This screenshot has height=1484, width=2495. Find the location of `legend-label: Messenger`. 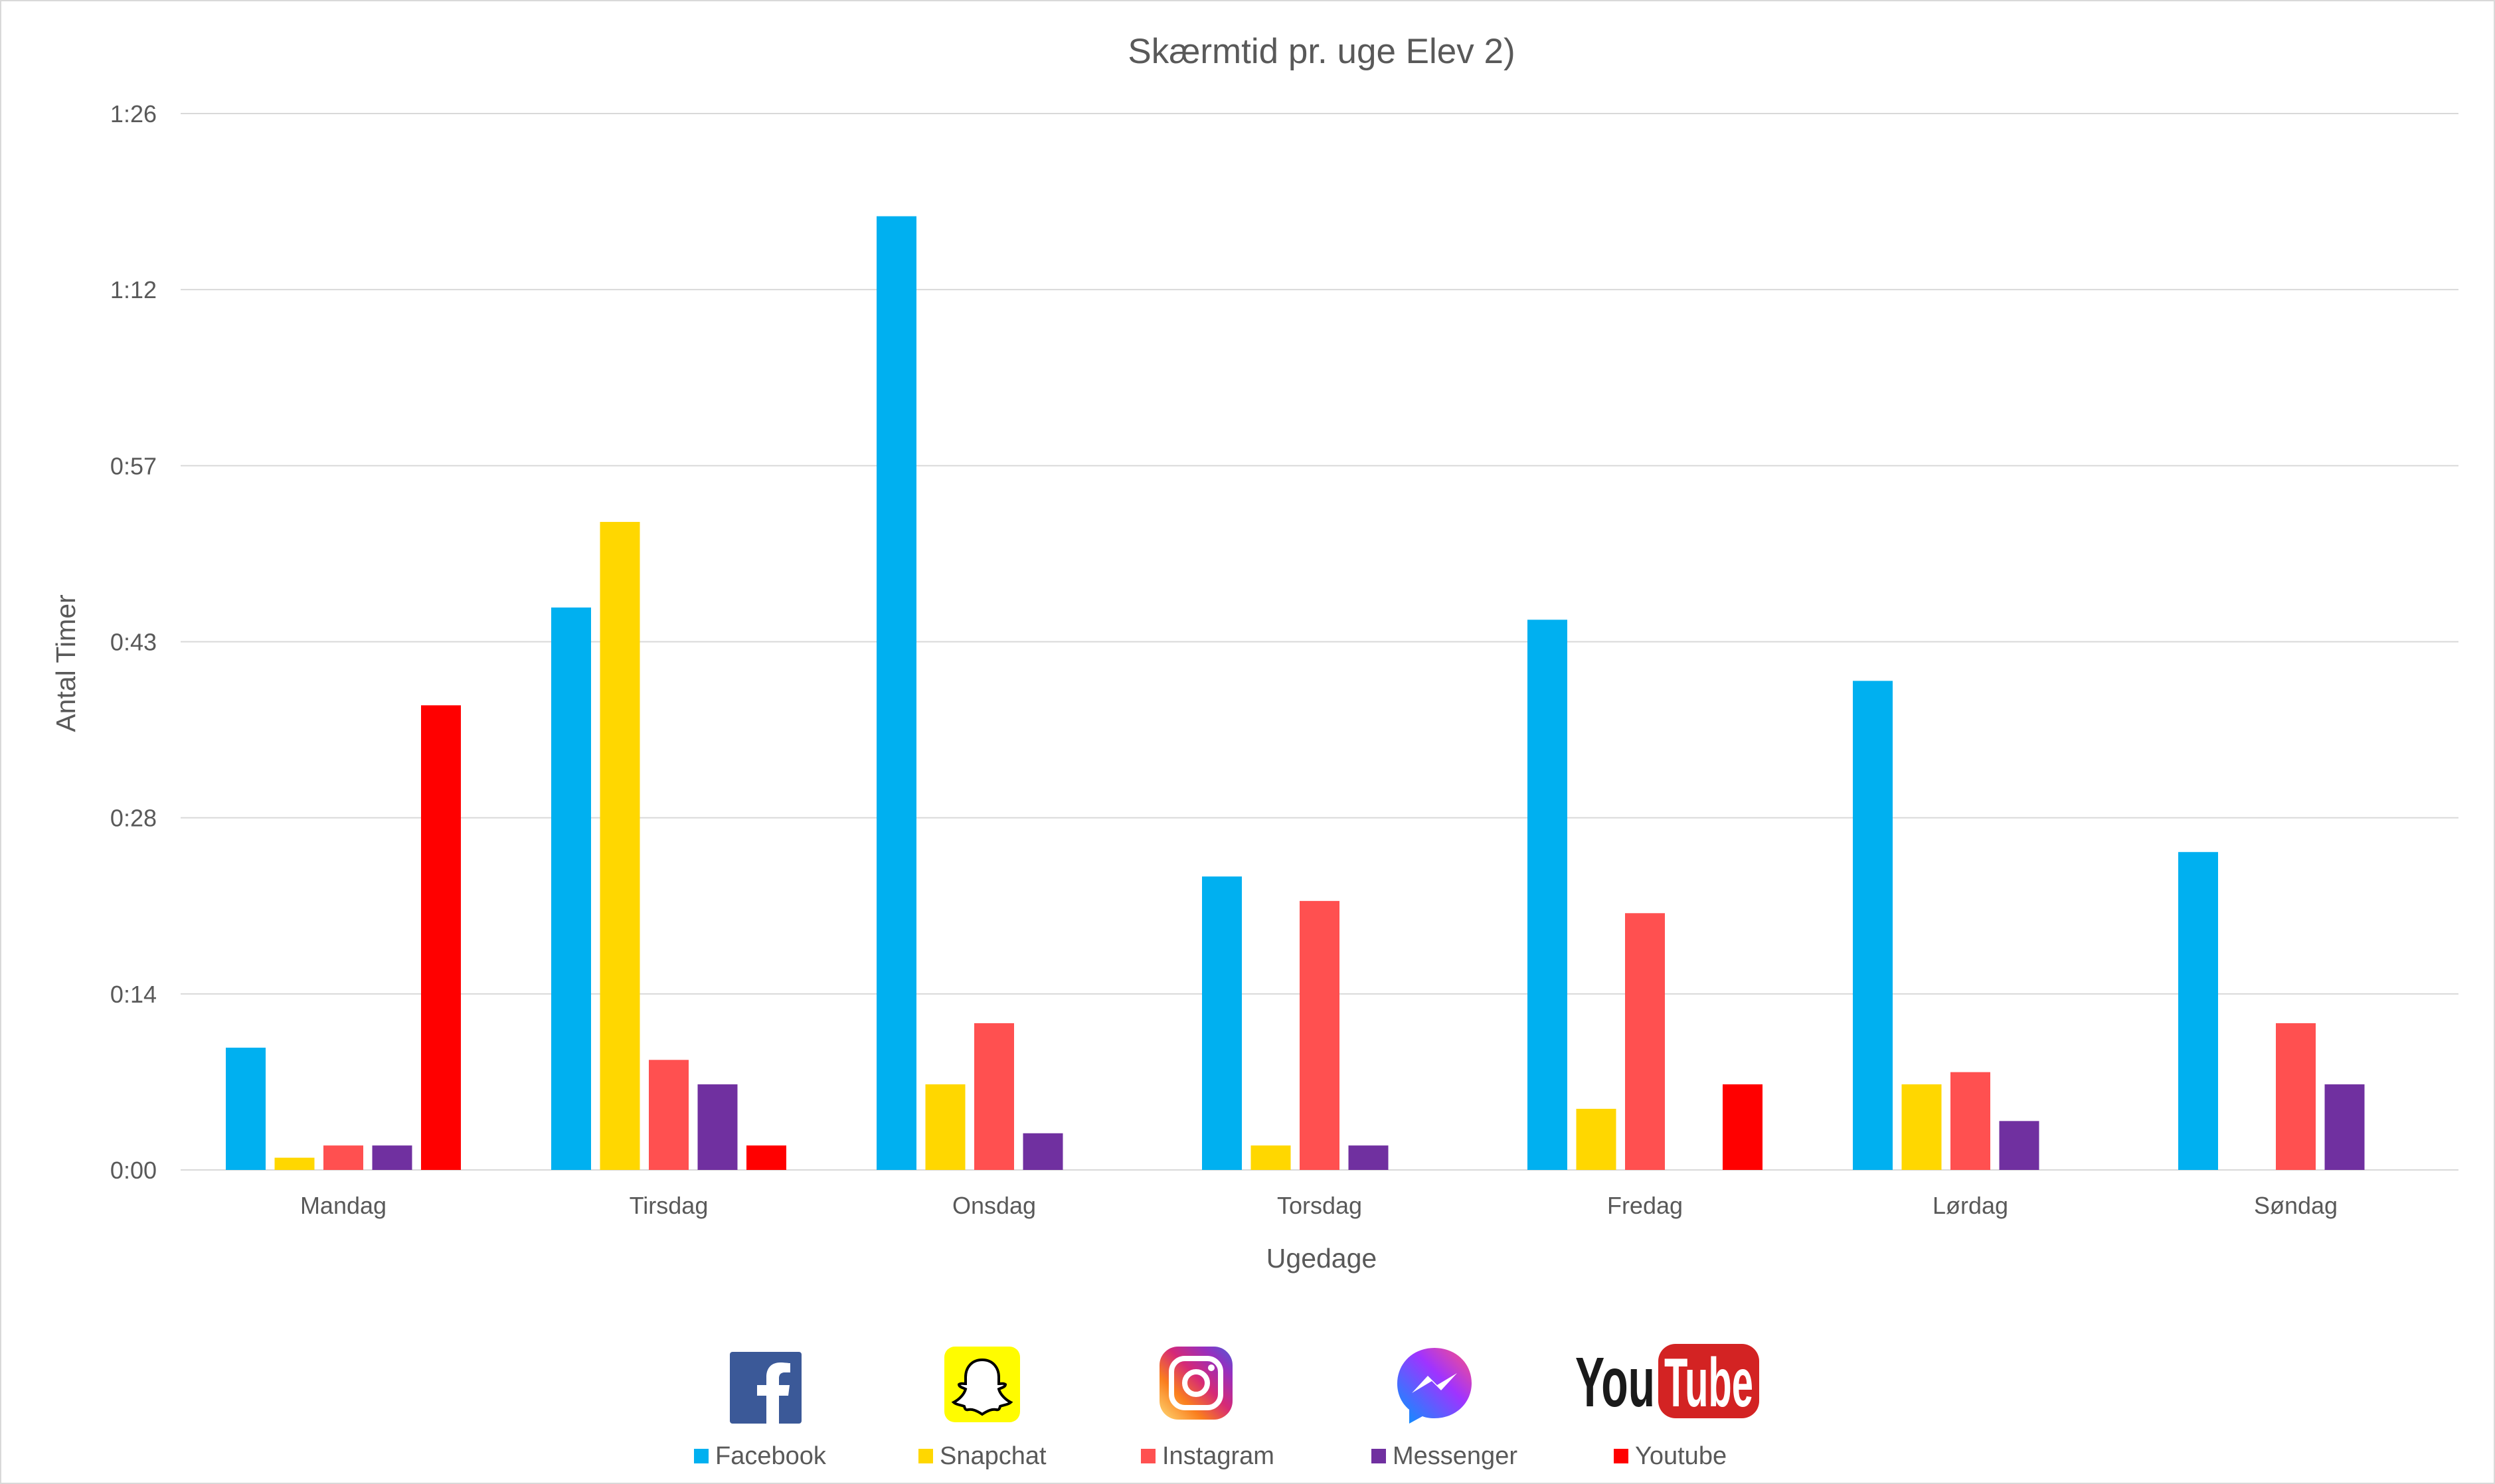

legend-label: Messenger is located at coordinates (1455, 1456).